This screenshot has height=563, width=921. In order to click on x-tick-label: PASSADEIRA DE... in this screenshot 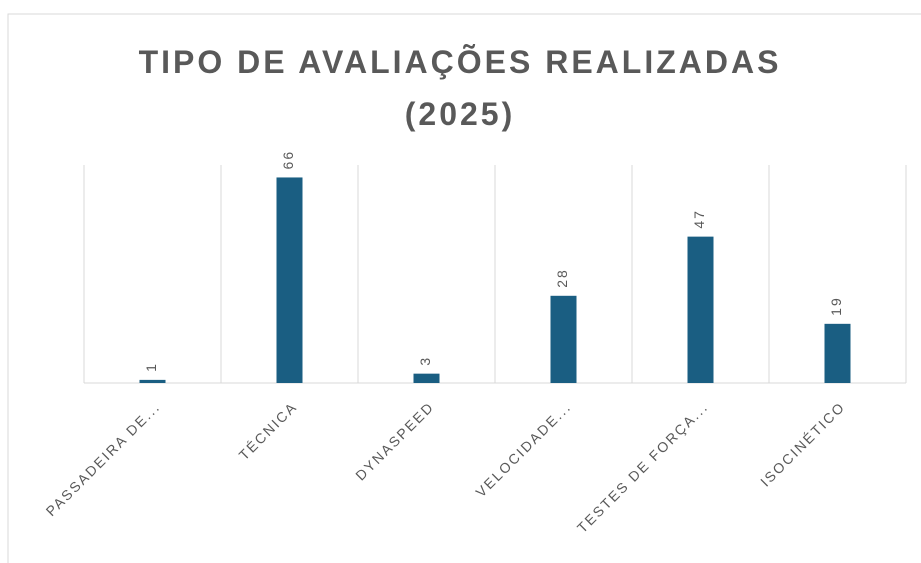, I will do `click(103, 458)`.